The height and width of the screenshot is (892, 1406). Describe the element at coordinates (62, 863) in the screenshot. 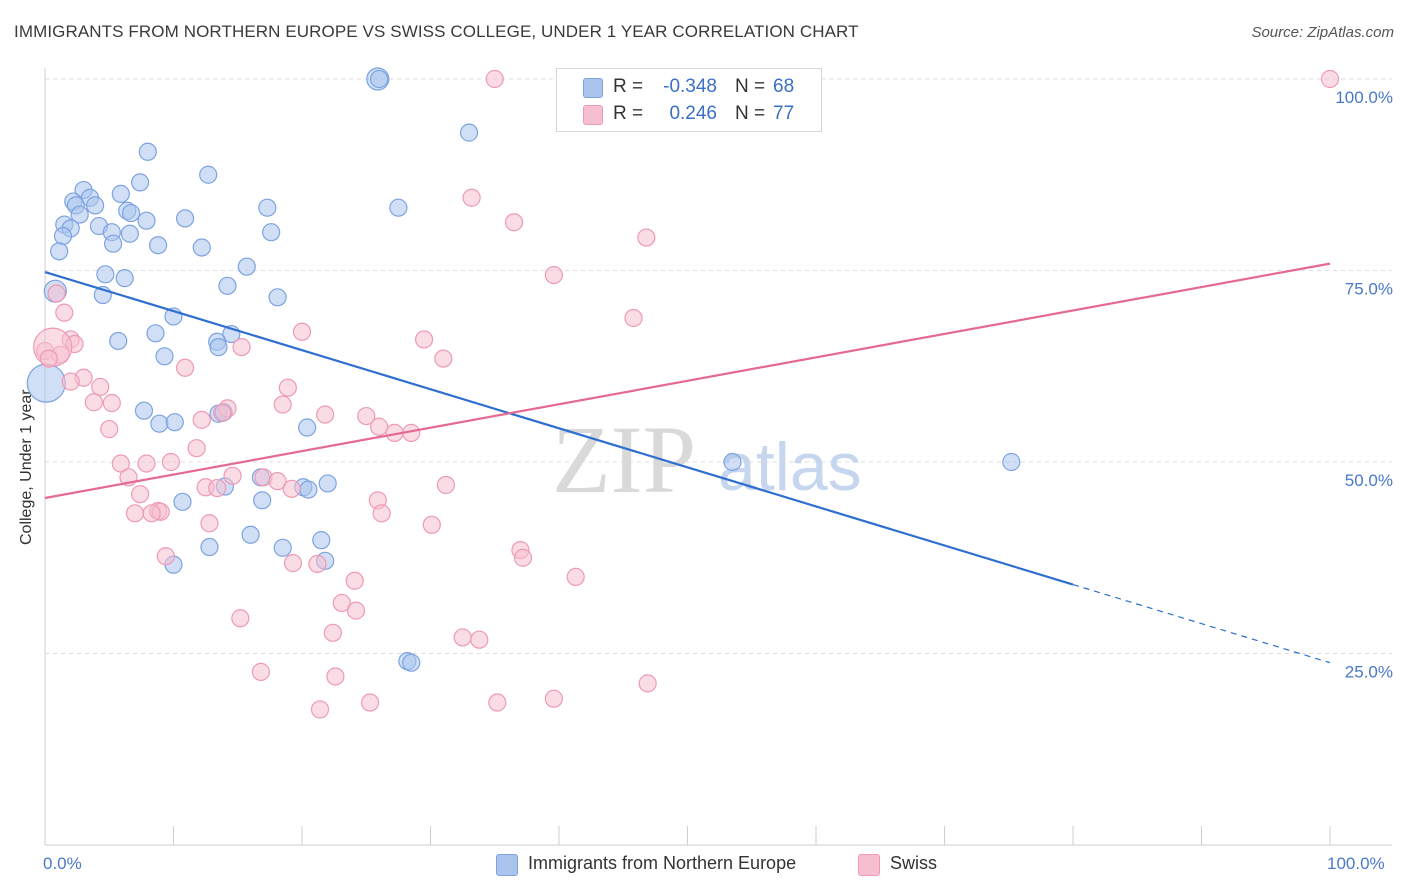

I see `x-tick-label-min: 0.0%` at that location.